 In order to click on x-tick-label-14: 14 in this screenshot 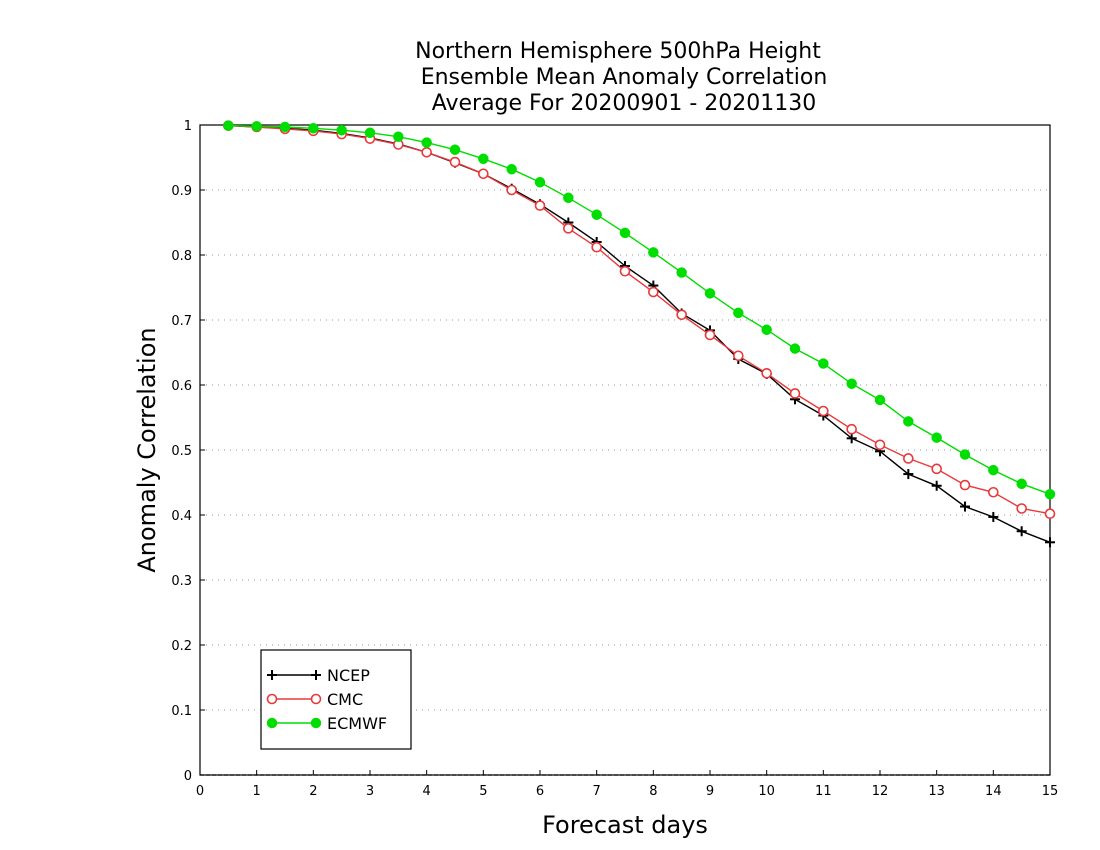, I will do `click(993, 791)`.